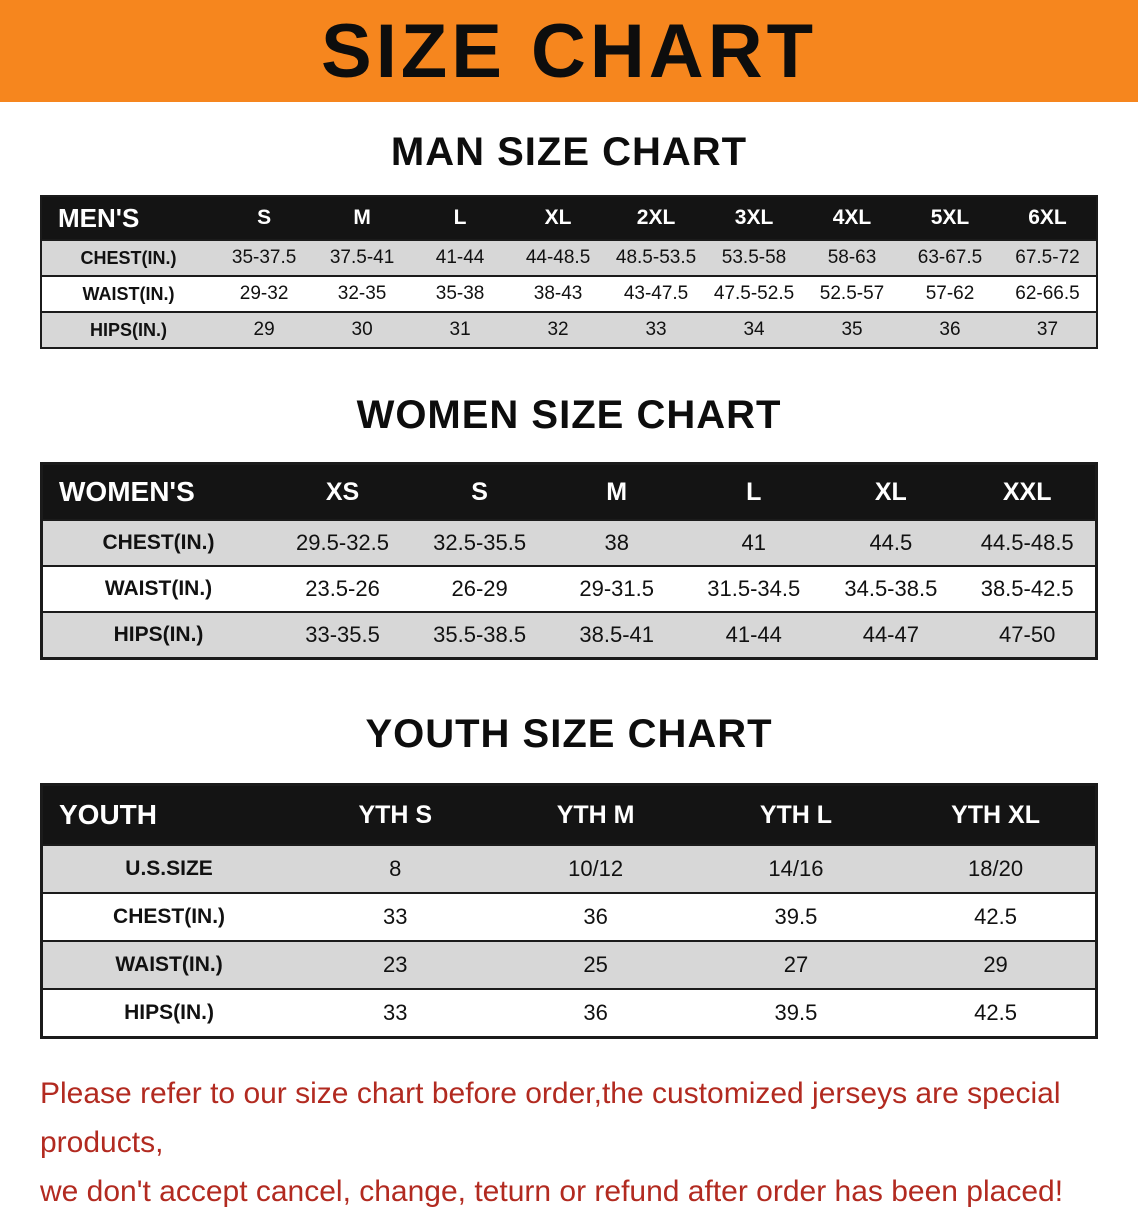 The height and width of the screenshot is (1216, 1138). What do you see at coordinates (656, 257) in the screenshot?
I see `size-value: 48.5-53.5` at bounding box center [656, 257].